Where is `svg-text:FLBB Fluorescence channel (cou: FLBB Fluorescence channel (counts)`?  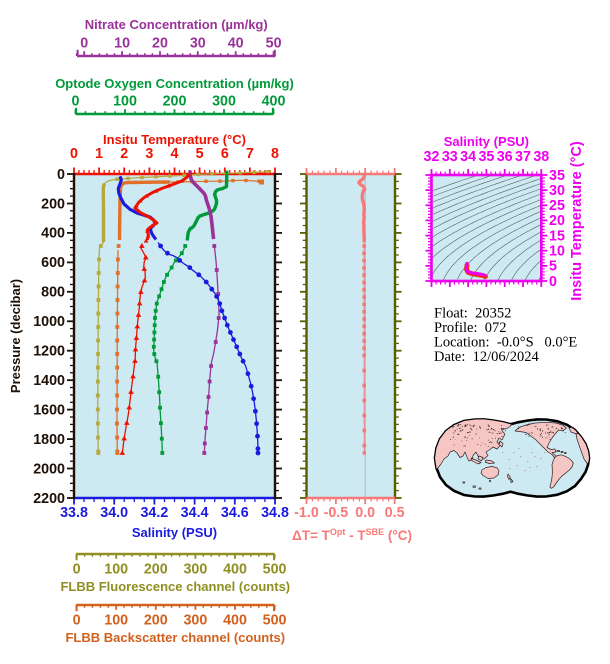 svg-text:FLBB Fluorescence channel (cou: FLBB Fluorescence channel (counts) is located at coordinates (175, 586).